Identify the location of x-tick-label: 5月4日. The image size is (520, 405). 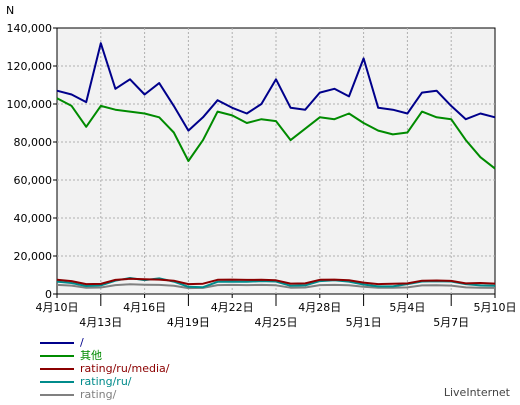
(407, 307).